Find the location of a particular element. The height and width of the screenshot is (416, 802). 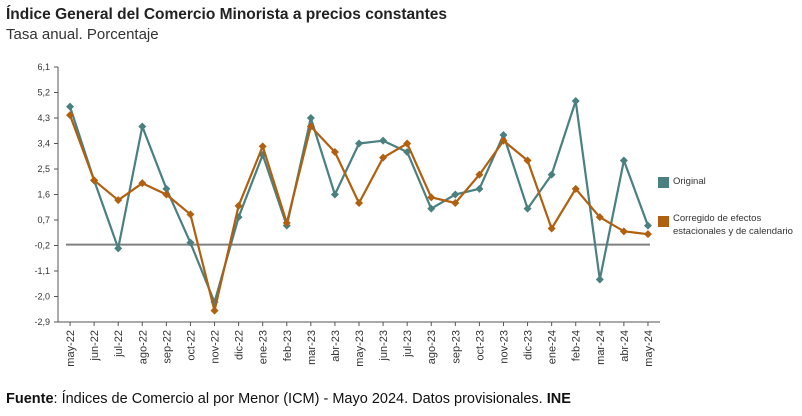

x-tick-label: dic-22 is located at coordinates (240, 345).